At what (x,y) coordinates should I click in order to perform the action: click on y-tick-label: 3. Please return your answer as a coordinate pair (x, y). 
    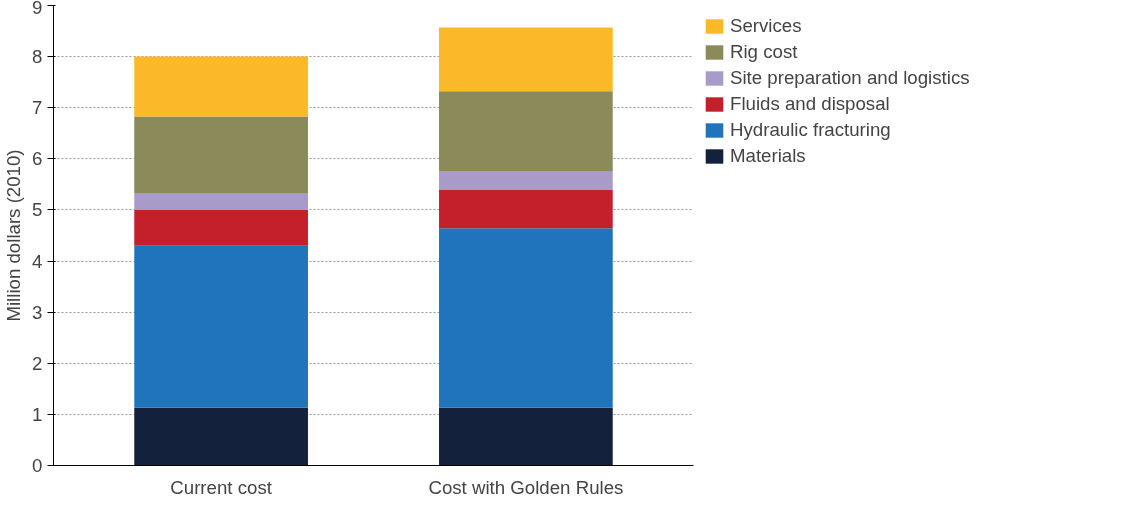
    Looking at the image, I should click on (37, 312).